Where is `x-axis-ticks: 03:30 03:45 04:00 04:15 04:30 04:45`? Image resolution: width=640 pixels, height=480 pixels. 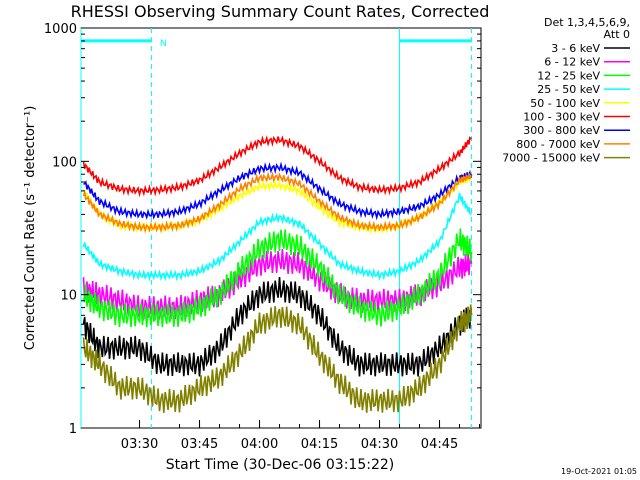 x-axis-ticks: 03:30 03:45 04:00 04:15 04:30 04:45 is located at coordinates (301, 436).